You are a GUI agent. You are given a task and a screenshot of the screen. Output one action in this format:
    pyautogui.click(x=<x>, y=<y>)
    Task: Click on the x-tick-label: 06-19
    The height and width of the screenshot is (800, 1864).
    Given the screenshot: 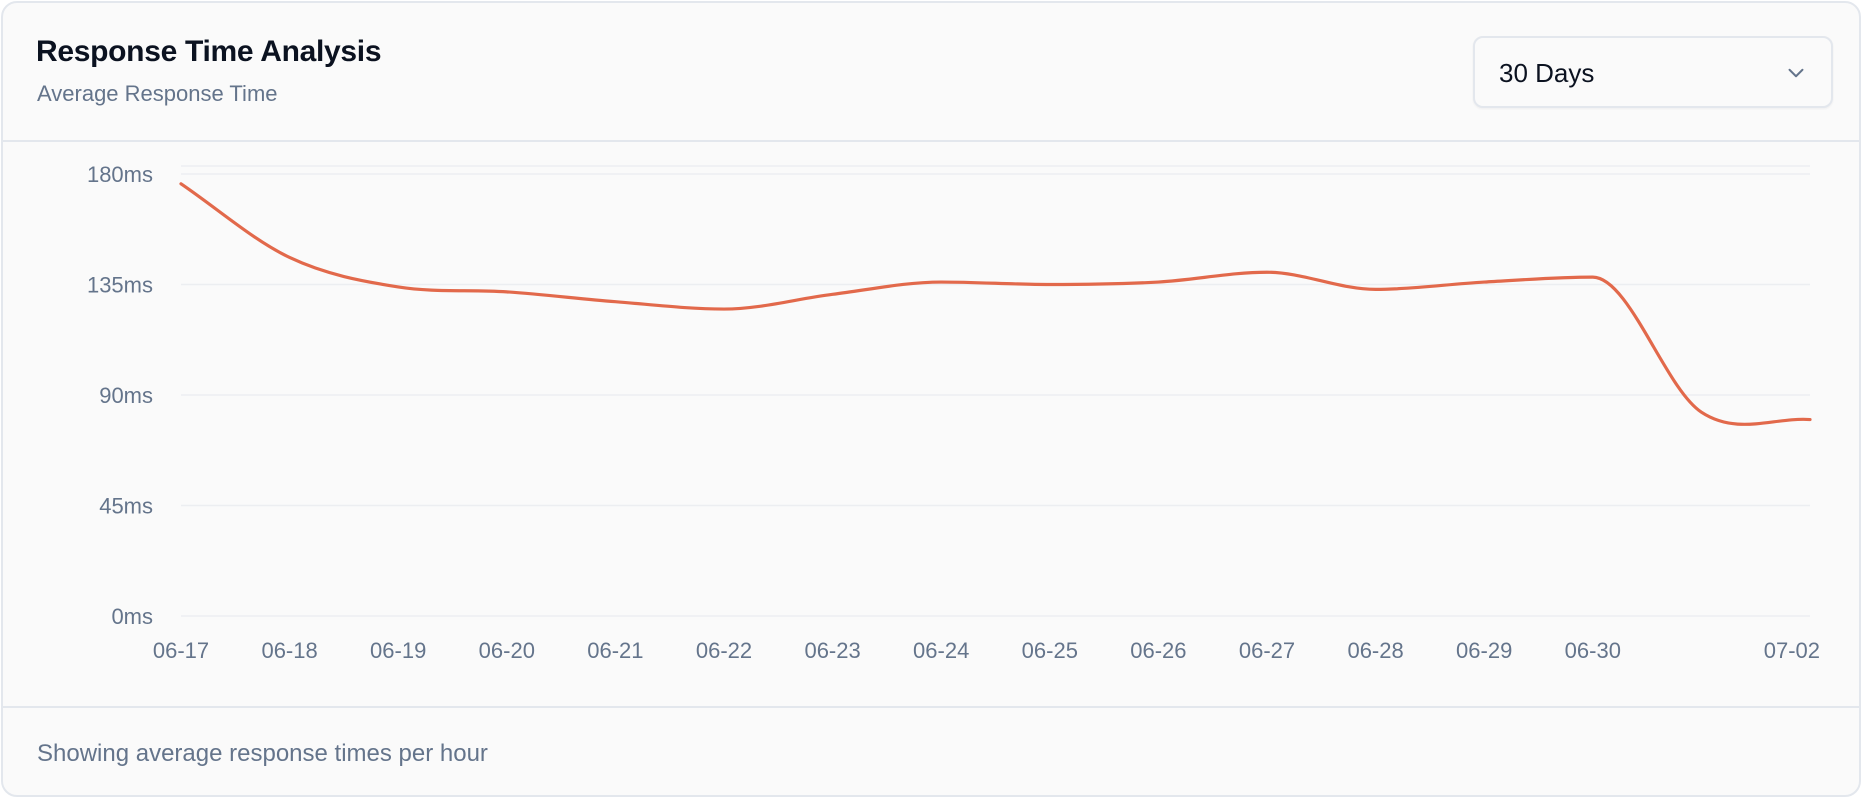 What is the action you would take?
    pyautogui.click(x=398, y=650)
    